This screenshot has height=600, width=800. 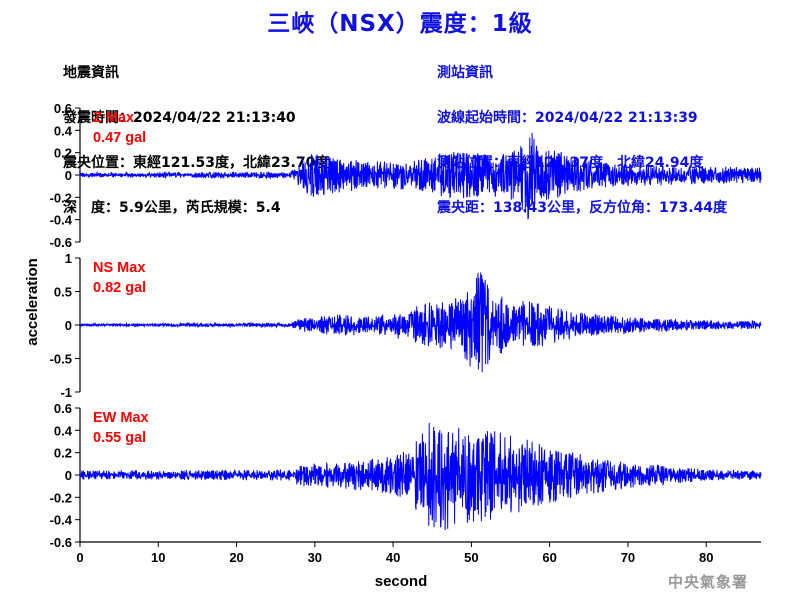 What do you see at coordinates (582, 208) in the screenshot?
I see `epicentral-distance: 震央距：138.43公里，反方位角：173.44度` at bounding box center [582, 208].